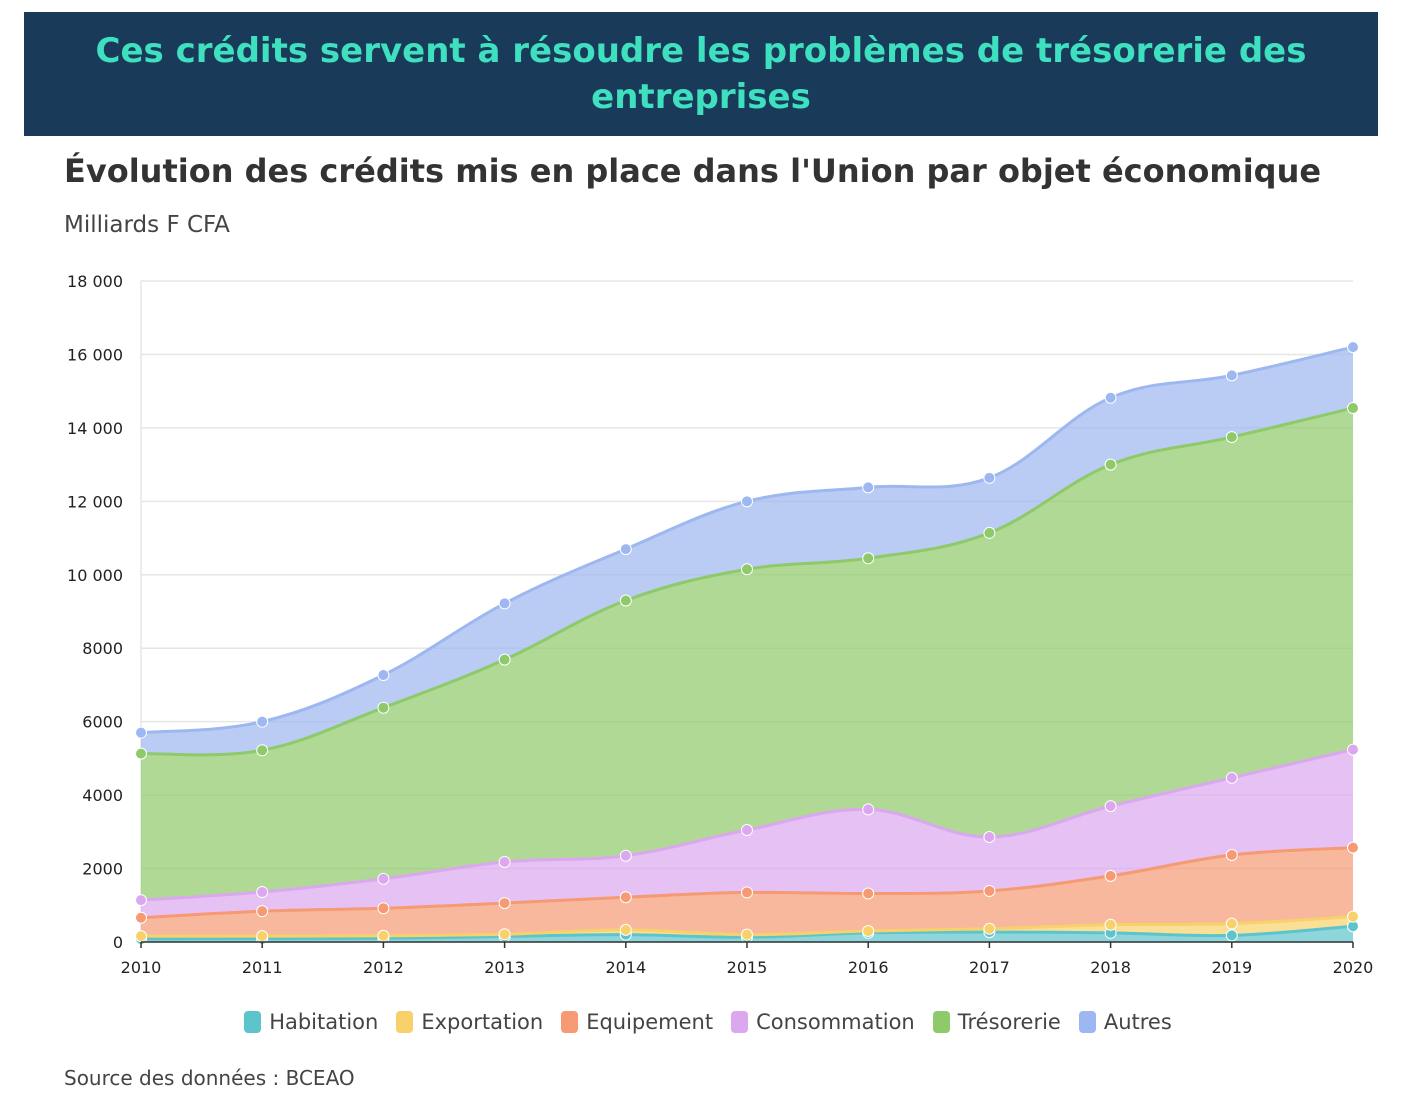 Image resolution: width=1416 pixels, height=1115 pixels. I want to click on y-tick-label: 18 000, so click(95, 281).